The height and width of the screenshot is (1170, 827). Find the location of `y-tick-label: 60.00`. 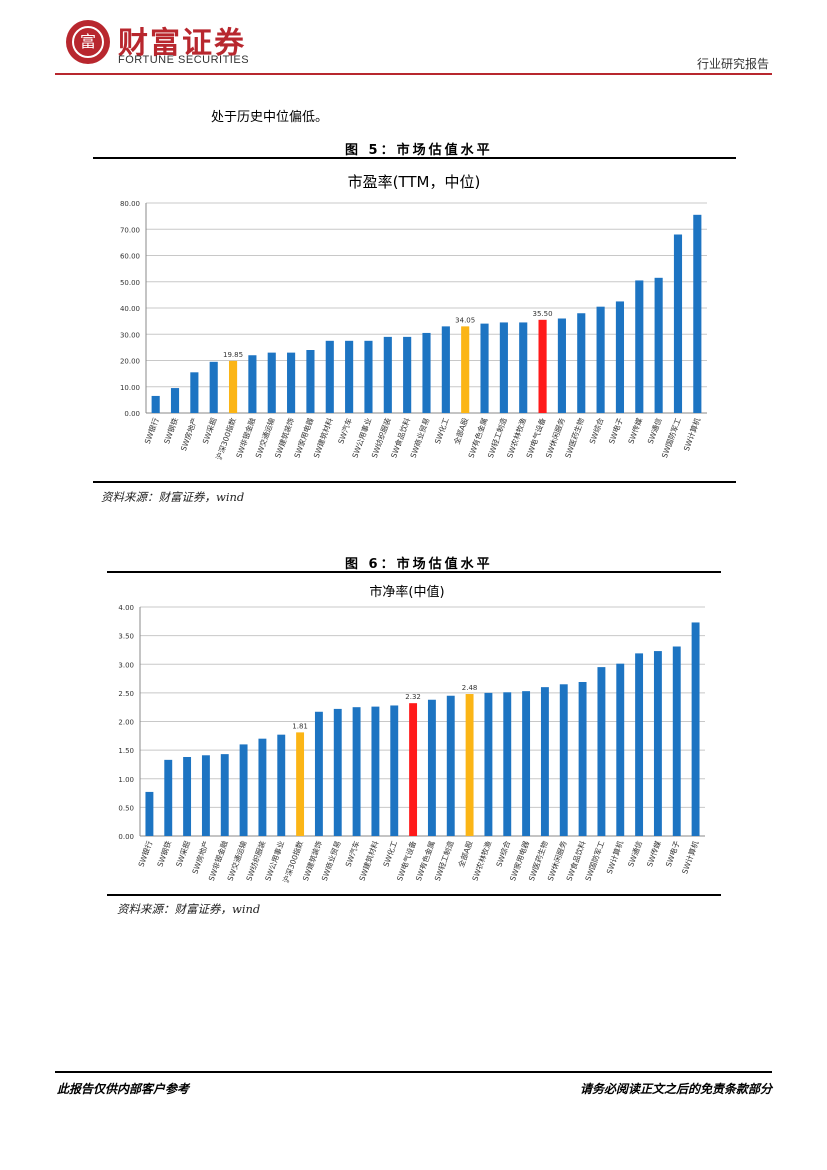

y-tick-label: 60.00 is located at coordinates (130, 257).